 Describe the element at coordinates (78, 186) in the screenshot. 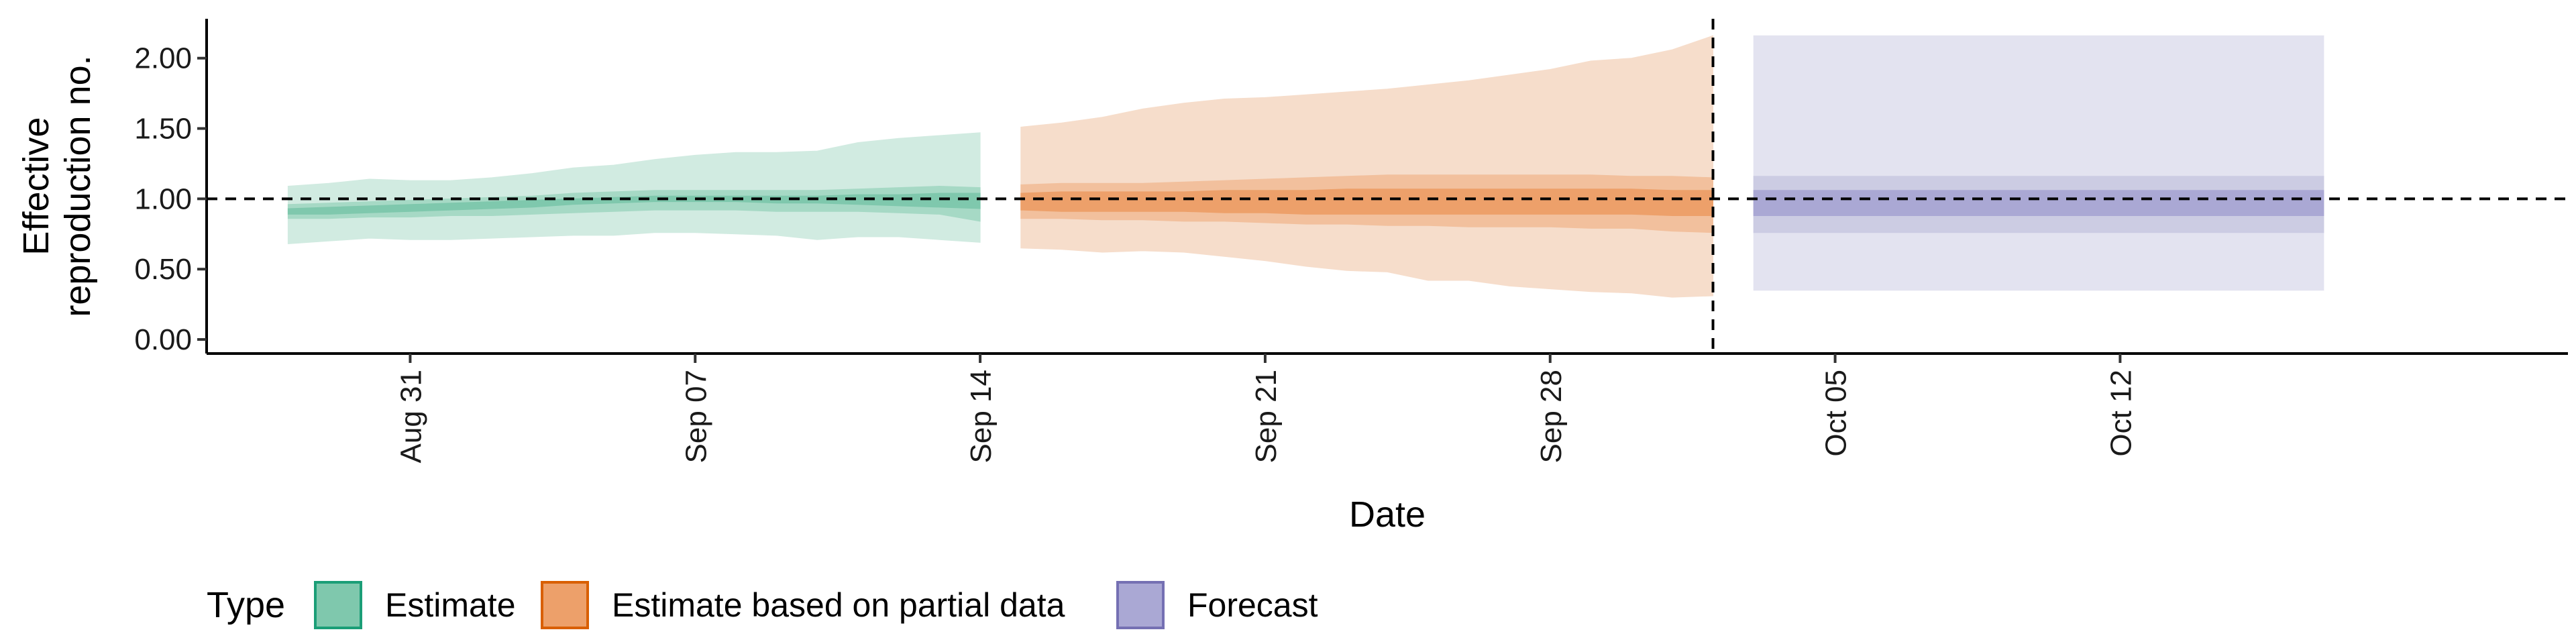

I see `y-axis-title-line: reproduction no.` at that location.